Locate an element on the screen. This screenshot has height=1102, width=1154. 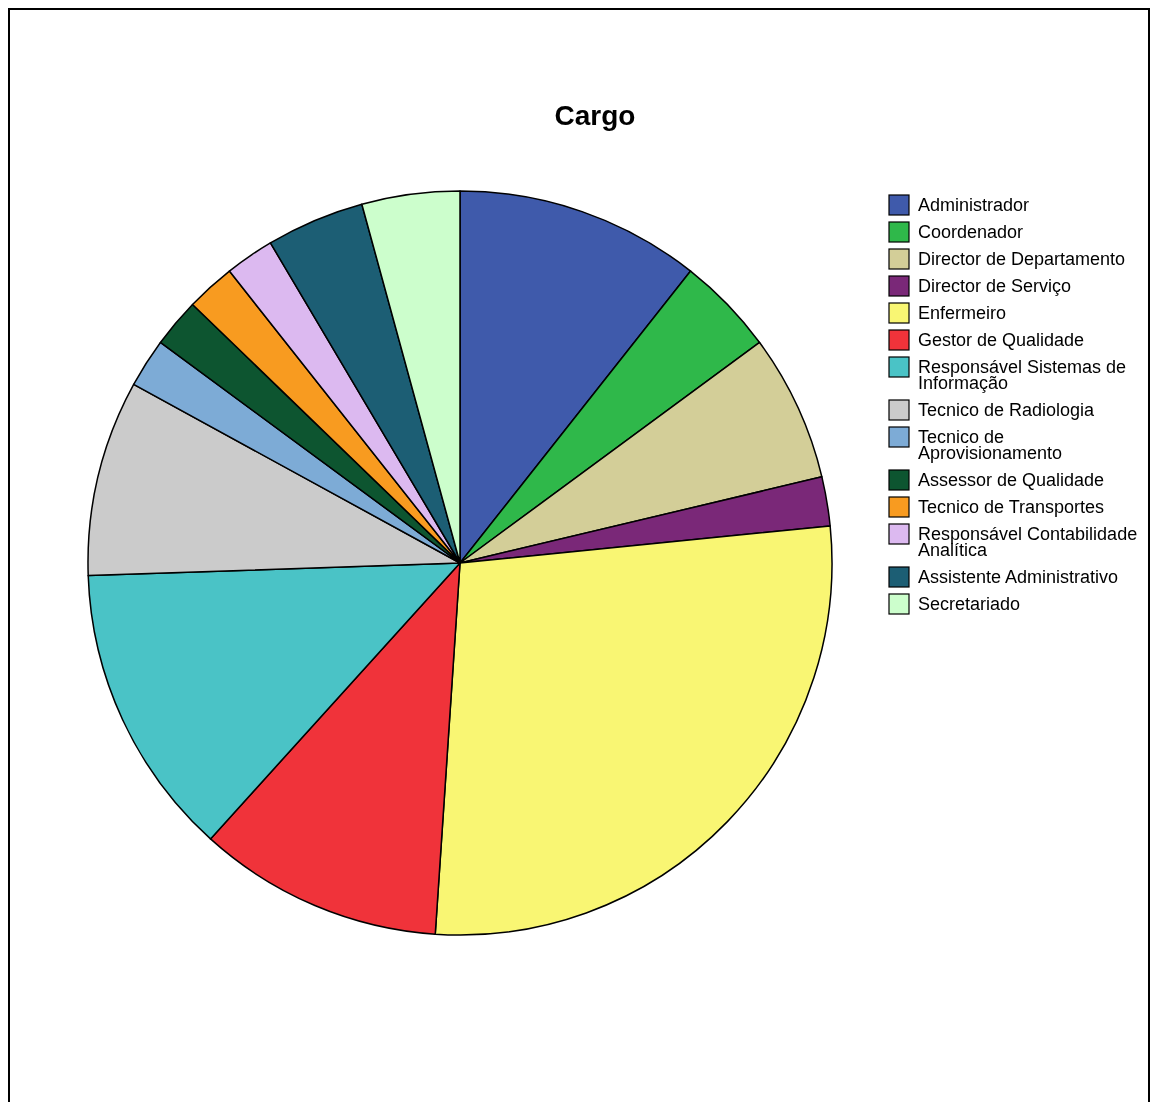
legend-label: Assessor de Qualidade is located at coordinates (1011, 480).